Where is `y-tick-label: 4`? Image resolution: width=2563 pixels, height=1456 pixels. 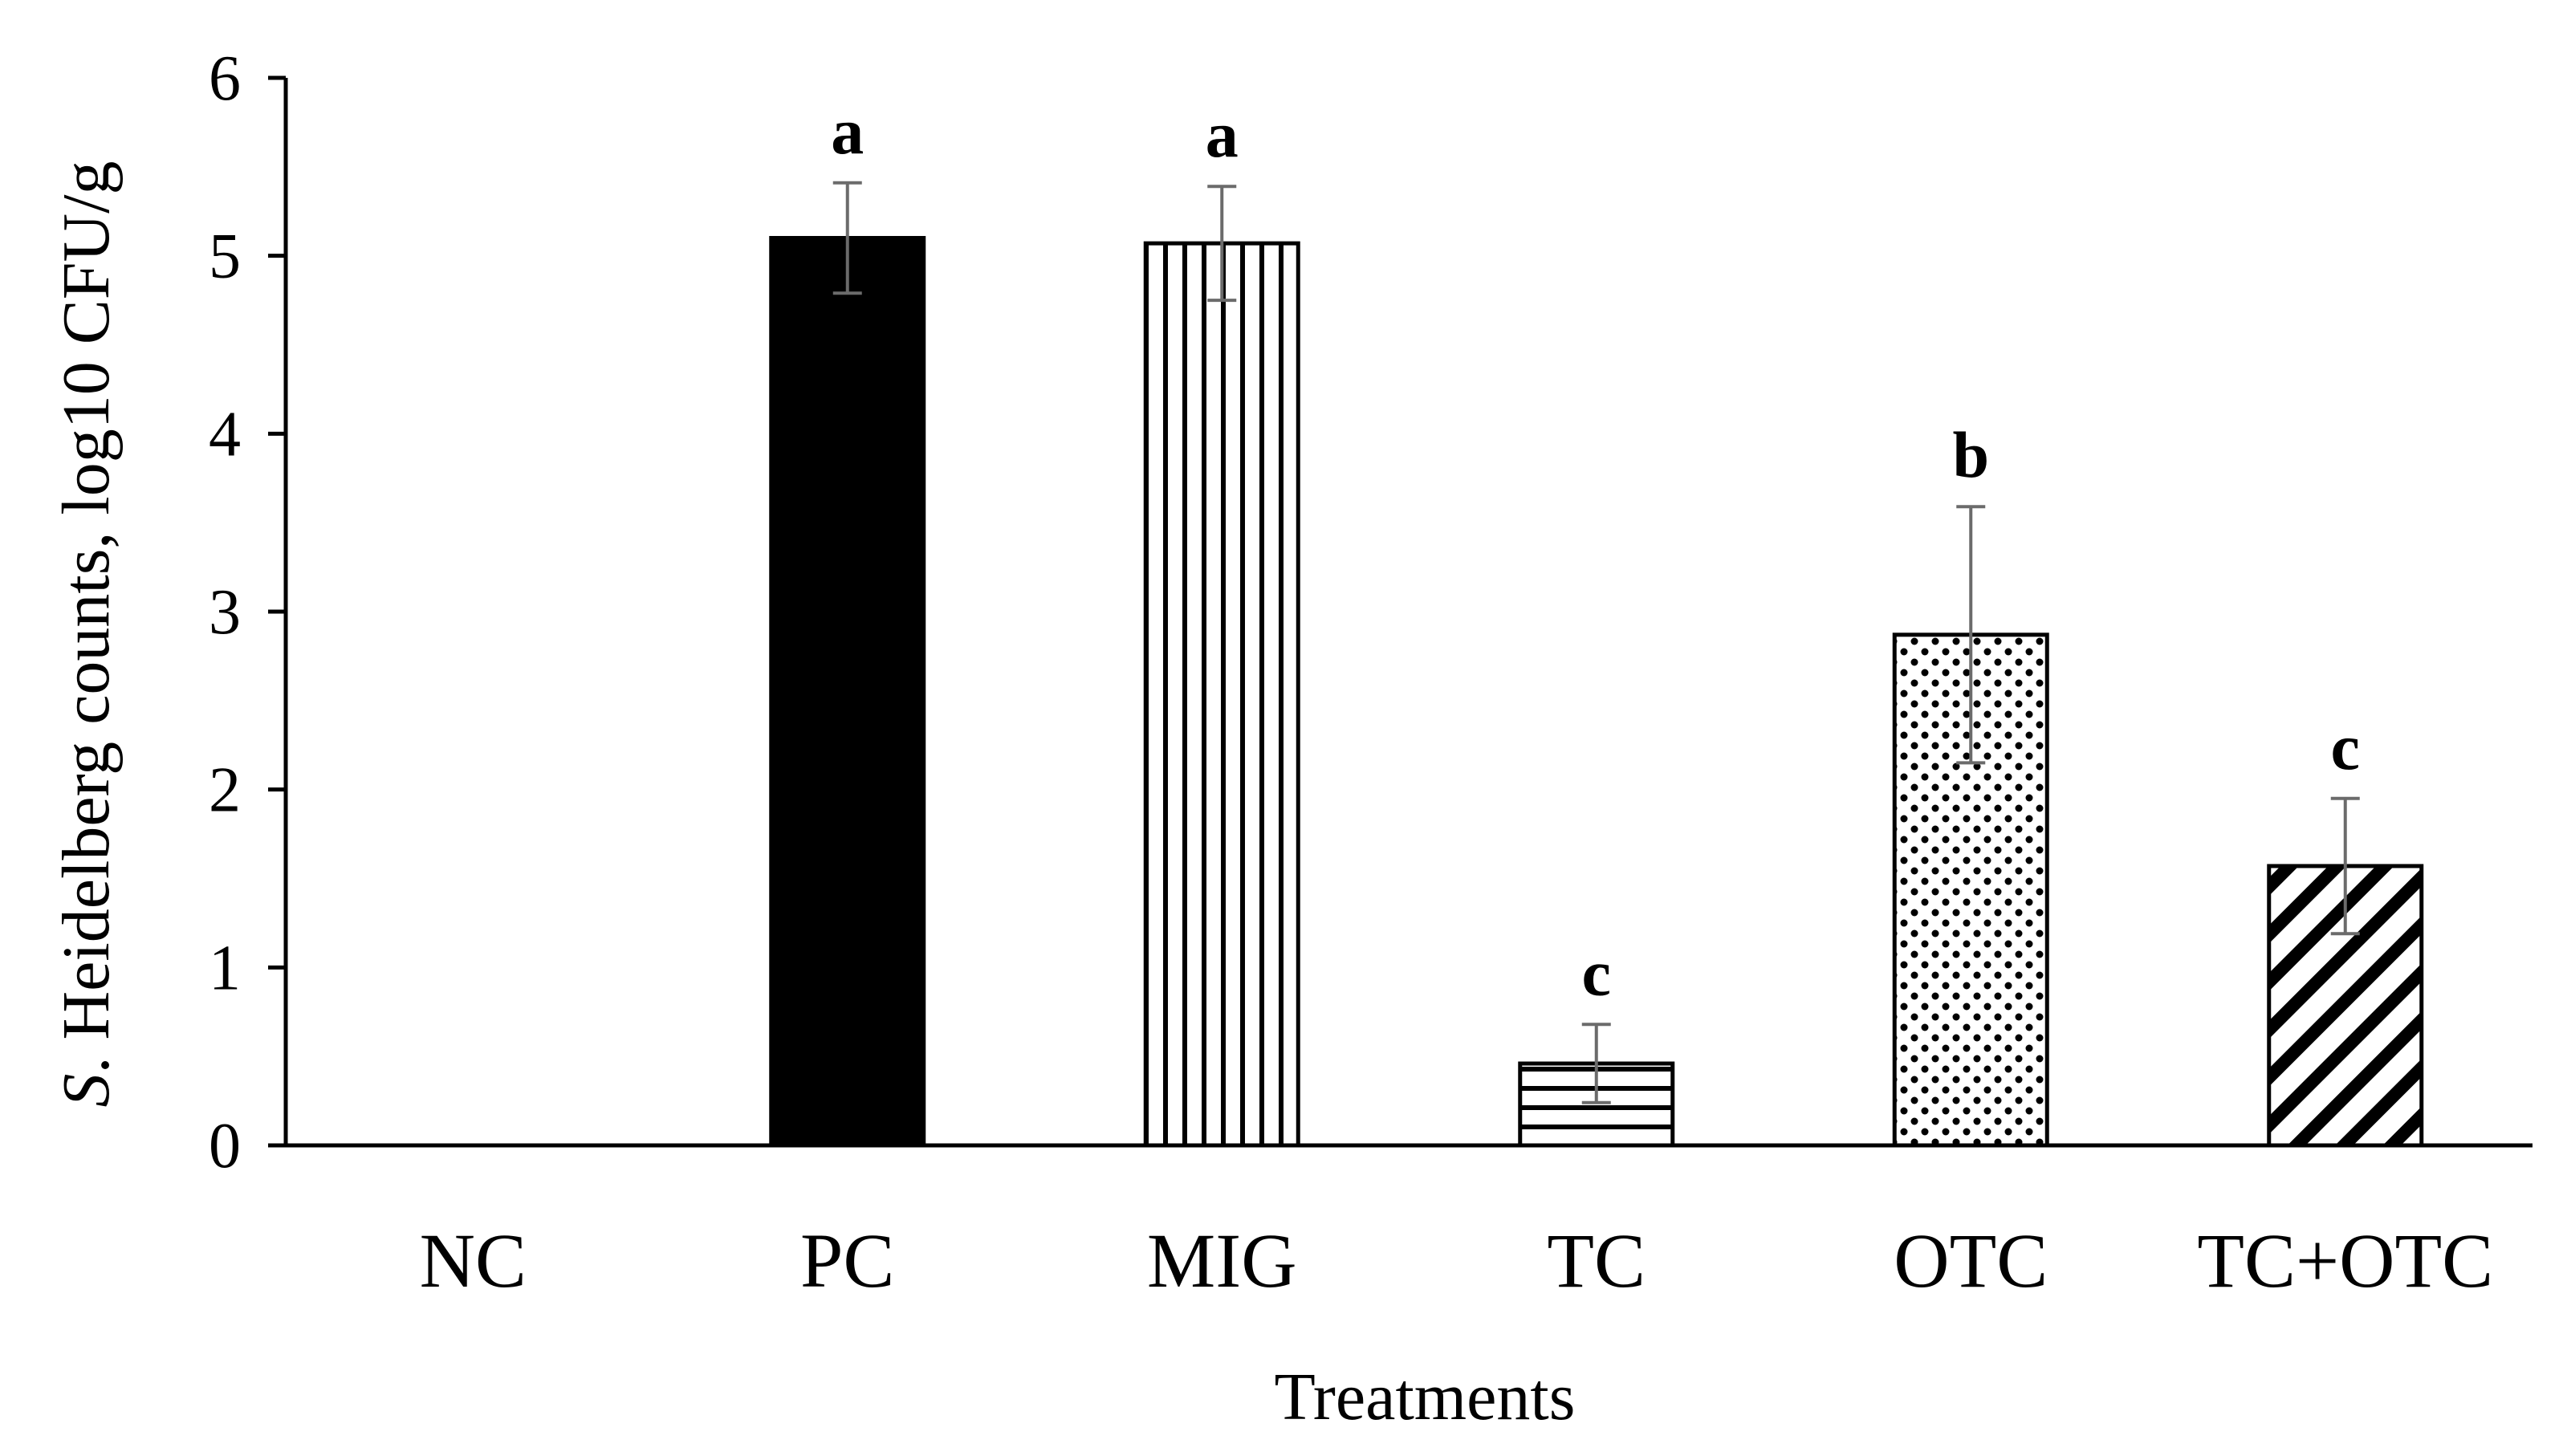 y-tick-label: 4 is located at coordinates (225, 435).